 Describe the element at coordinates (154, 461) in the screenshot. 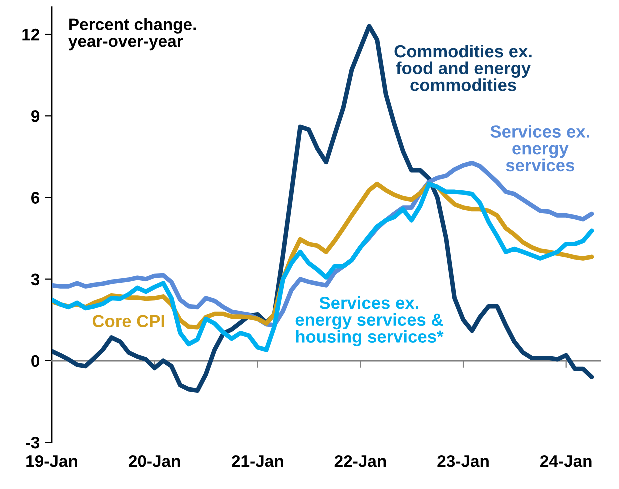

I see `x-tick-label: 20-Jan` at that location.